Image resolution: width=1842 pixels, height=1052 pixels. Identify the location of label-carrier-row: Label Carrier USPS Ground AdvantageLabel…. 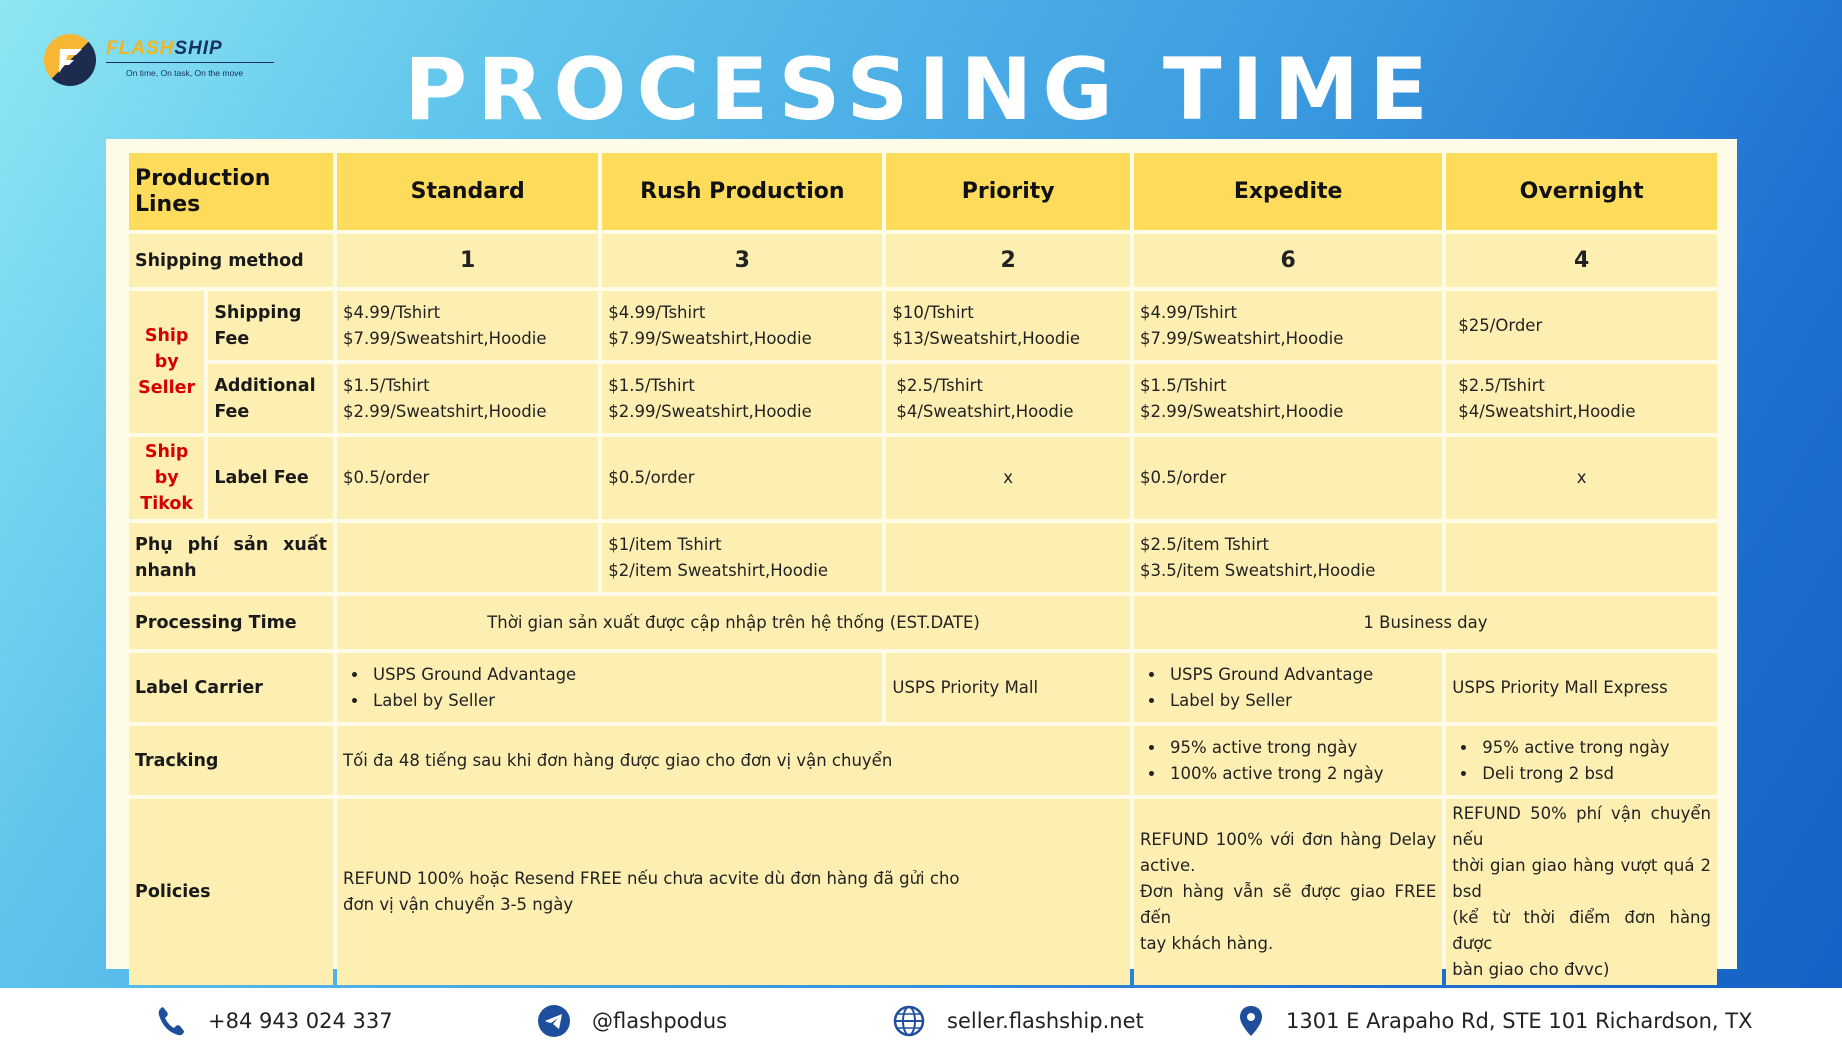
(923, 687).